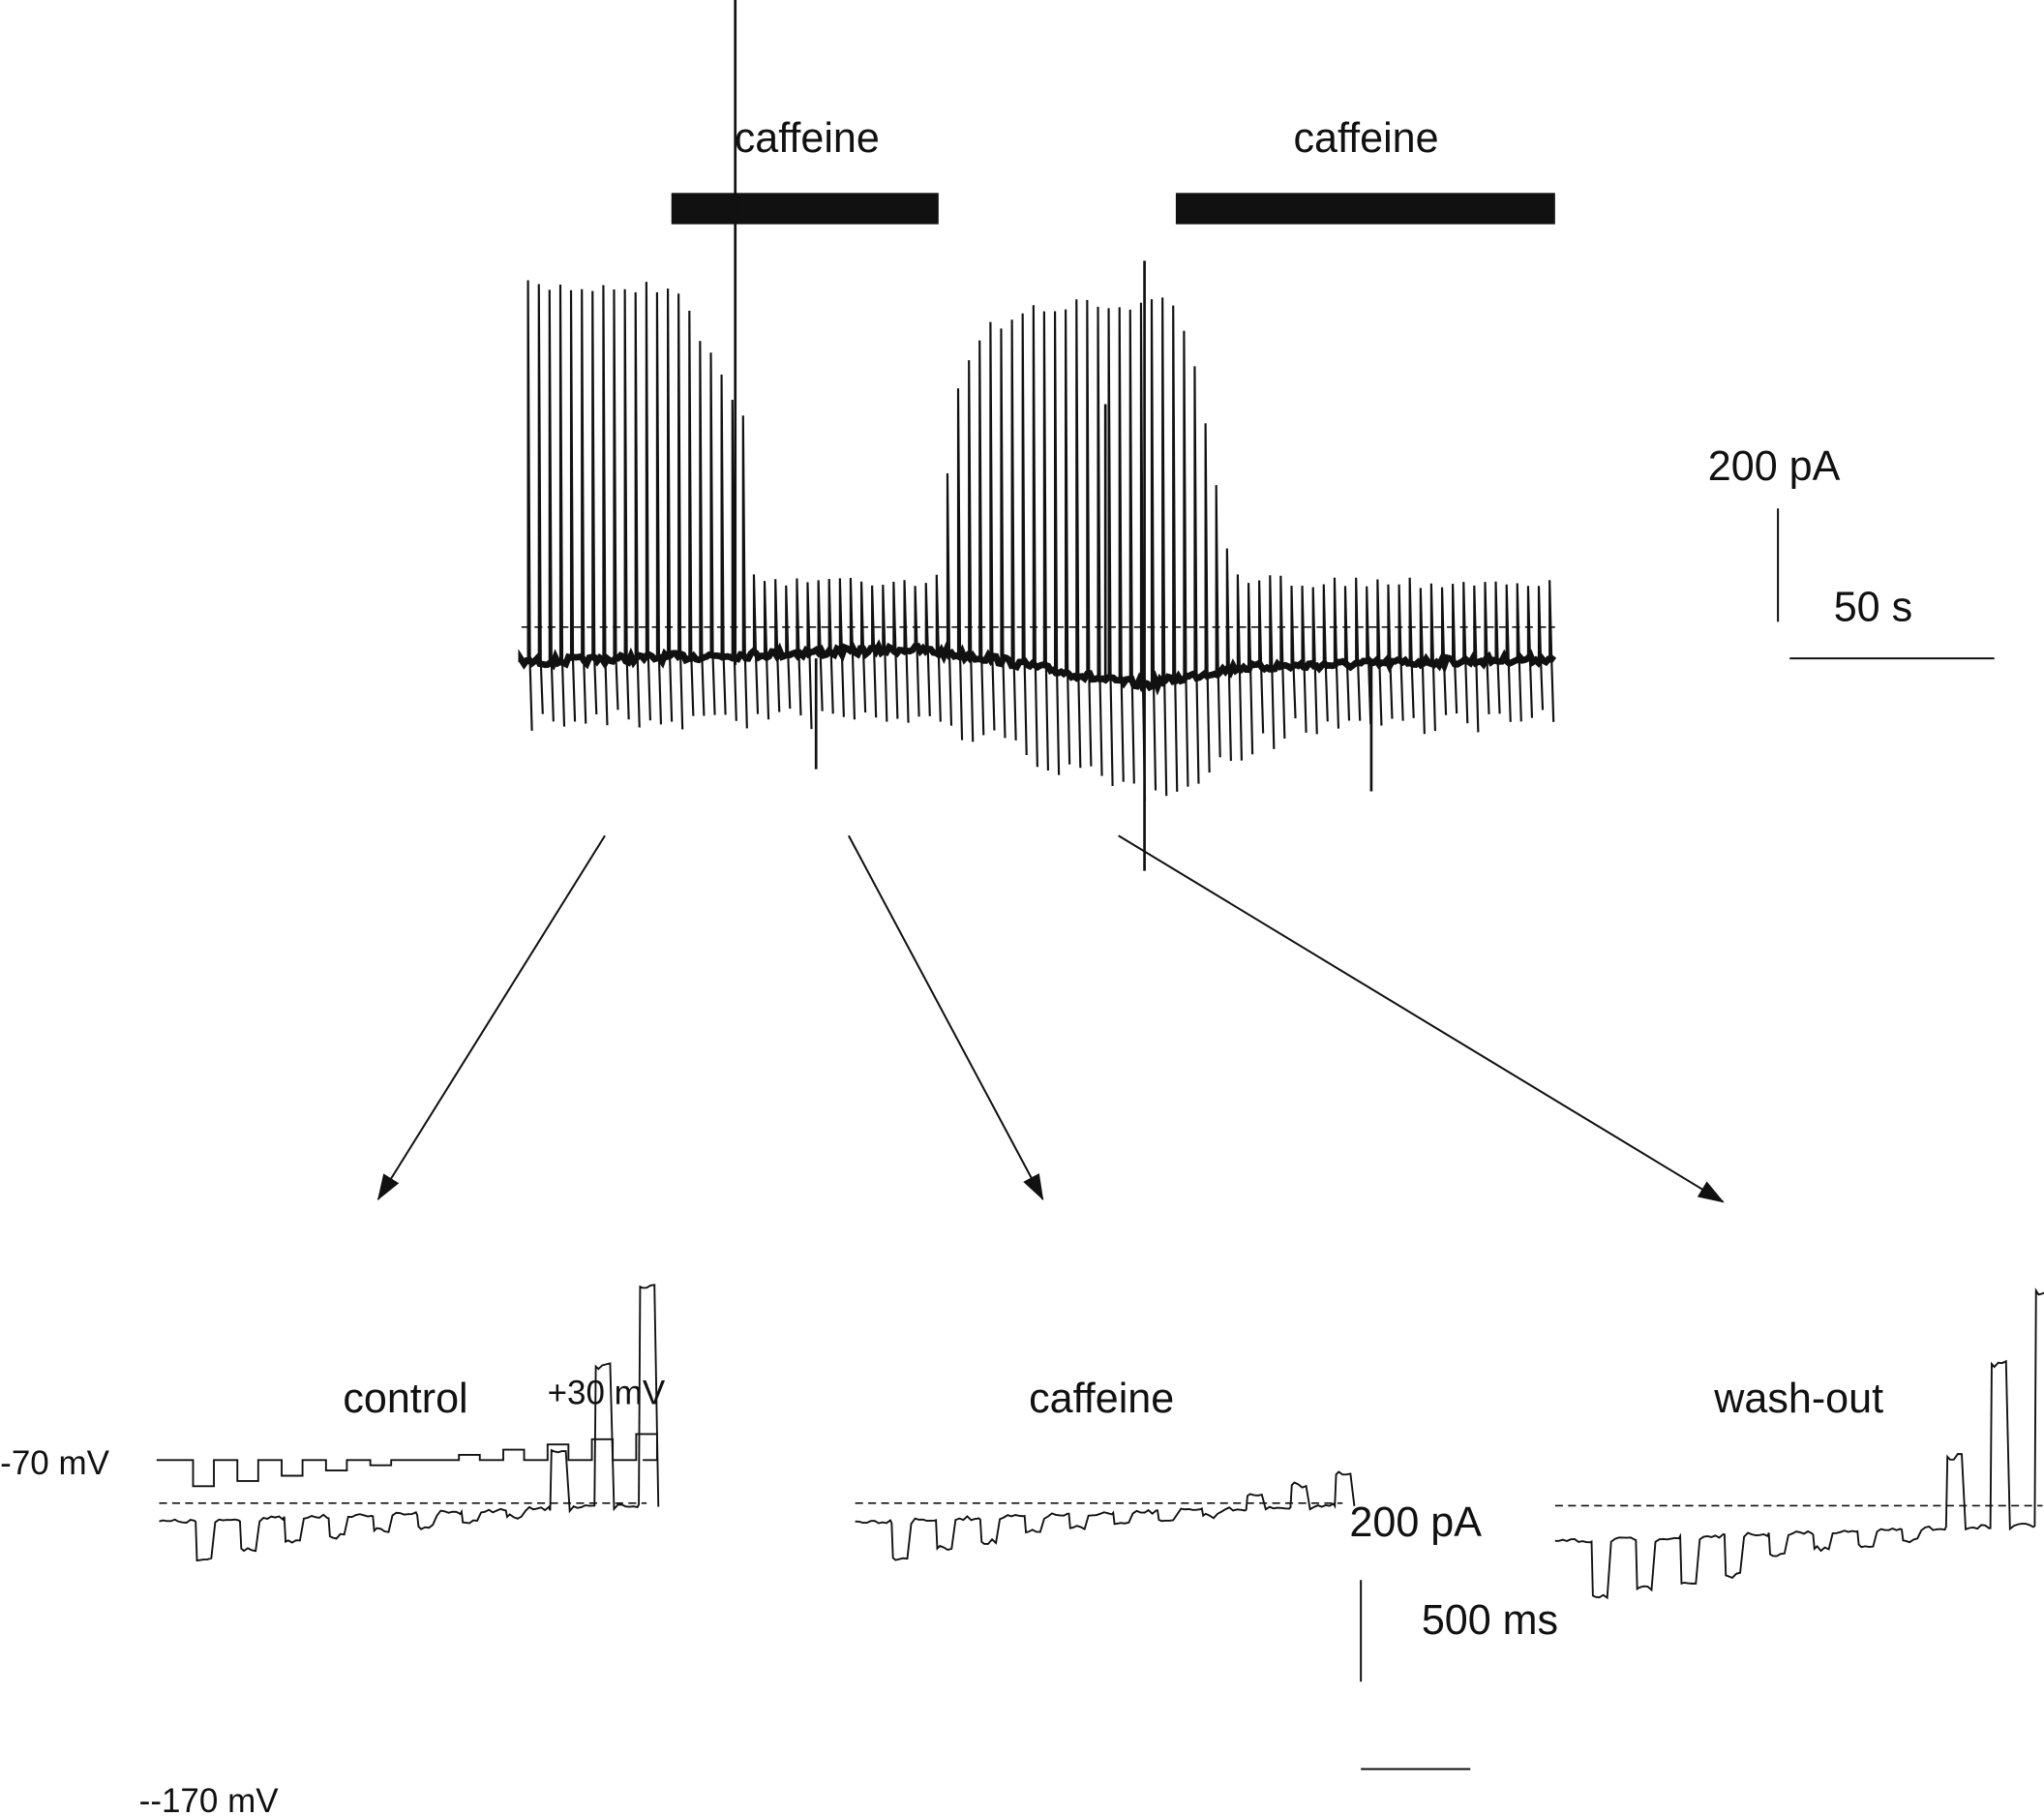 The image size is (2044, 1816). What do you see at coordinates (607, 1392) in the screenshot?
I see `voltage-label: +30 mV` at bounding box center [607, 1392].